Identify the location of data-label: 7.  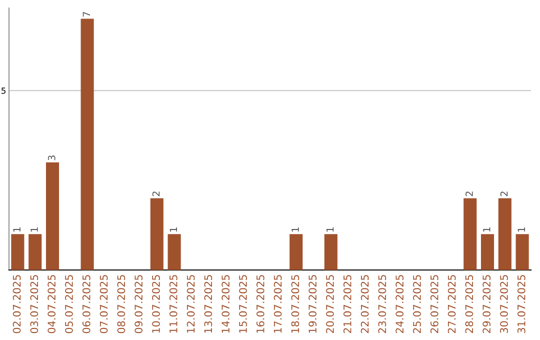
(86, 14).